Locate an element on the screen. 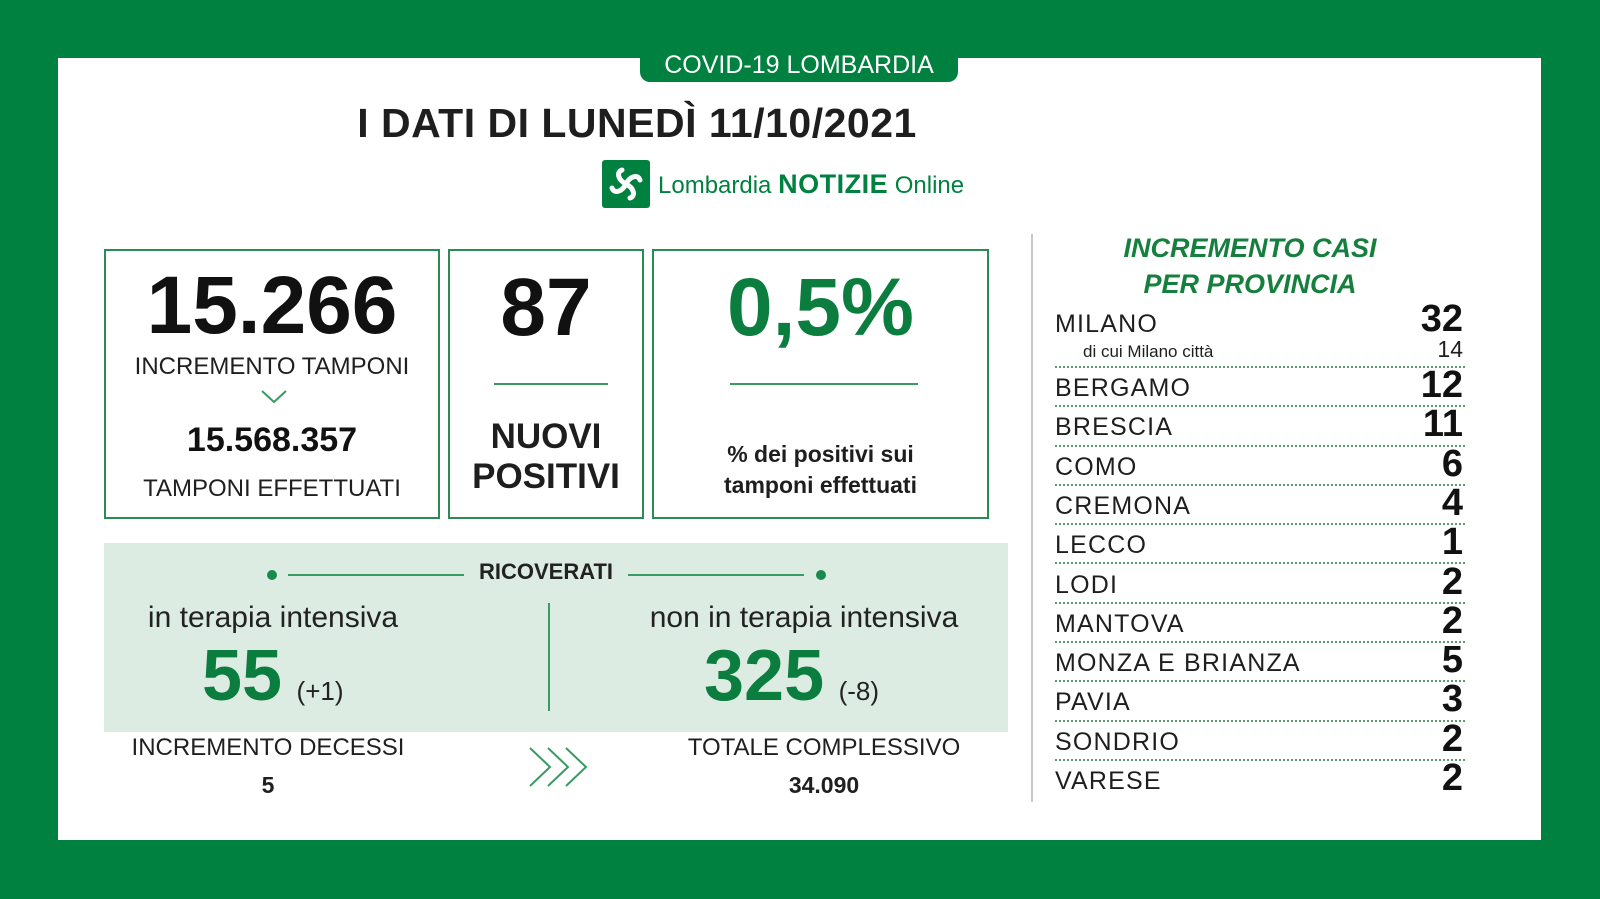 The height and width of the screenshot is (899, 1600). terapia-intensiva-value: 55 is located at coordinates (242, 676).